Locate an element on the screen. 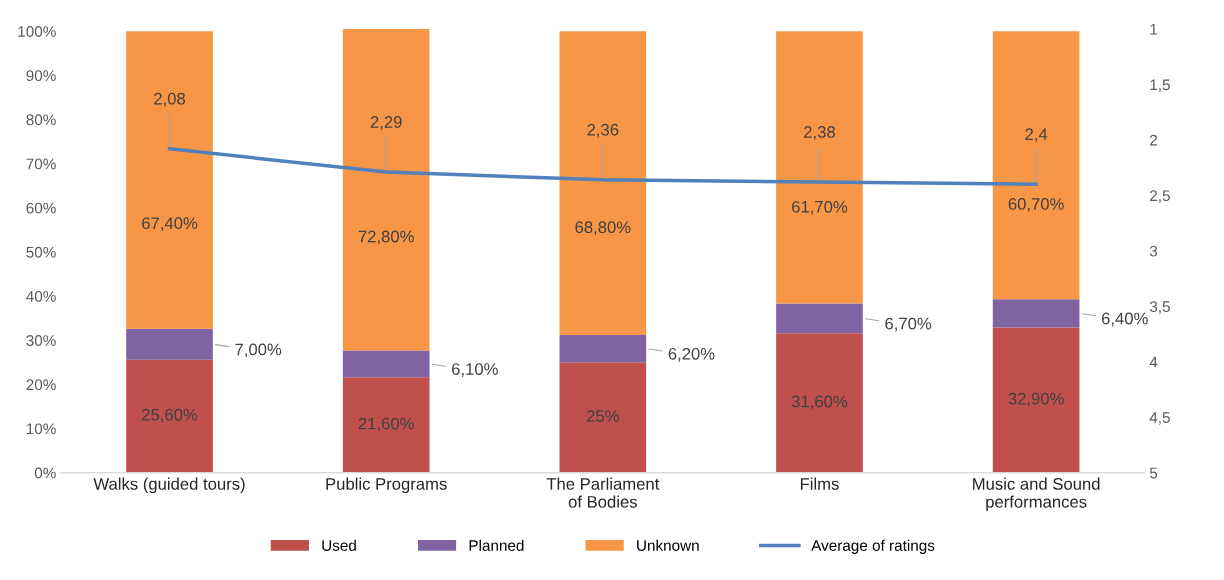 Image resolution: width=1224 pixels, height=580 pixels. data-label: 68,80% is located at coordinates (603, 228).